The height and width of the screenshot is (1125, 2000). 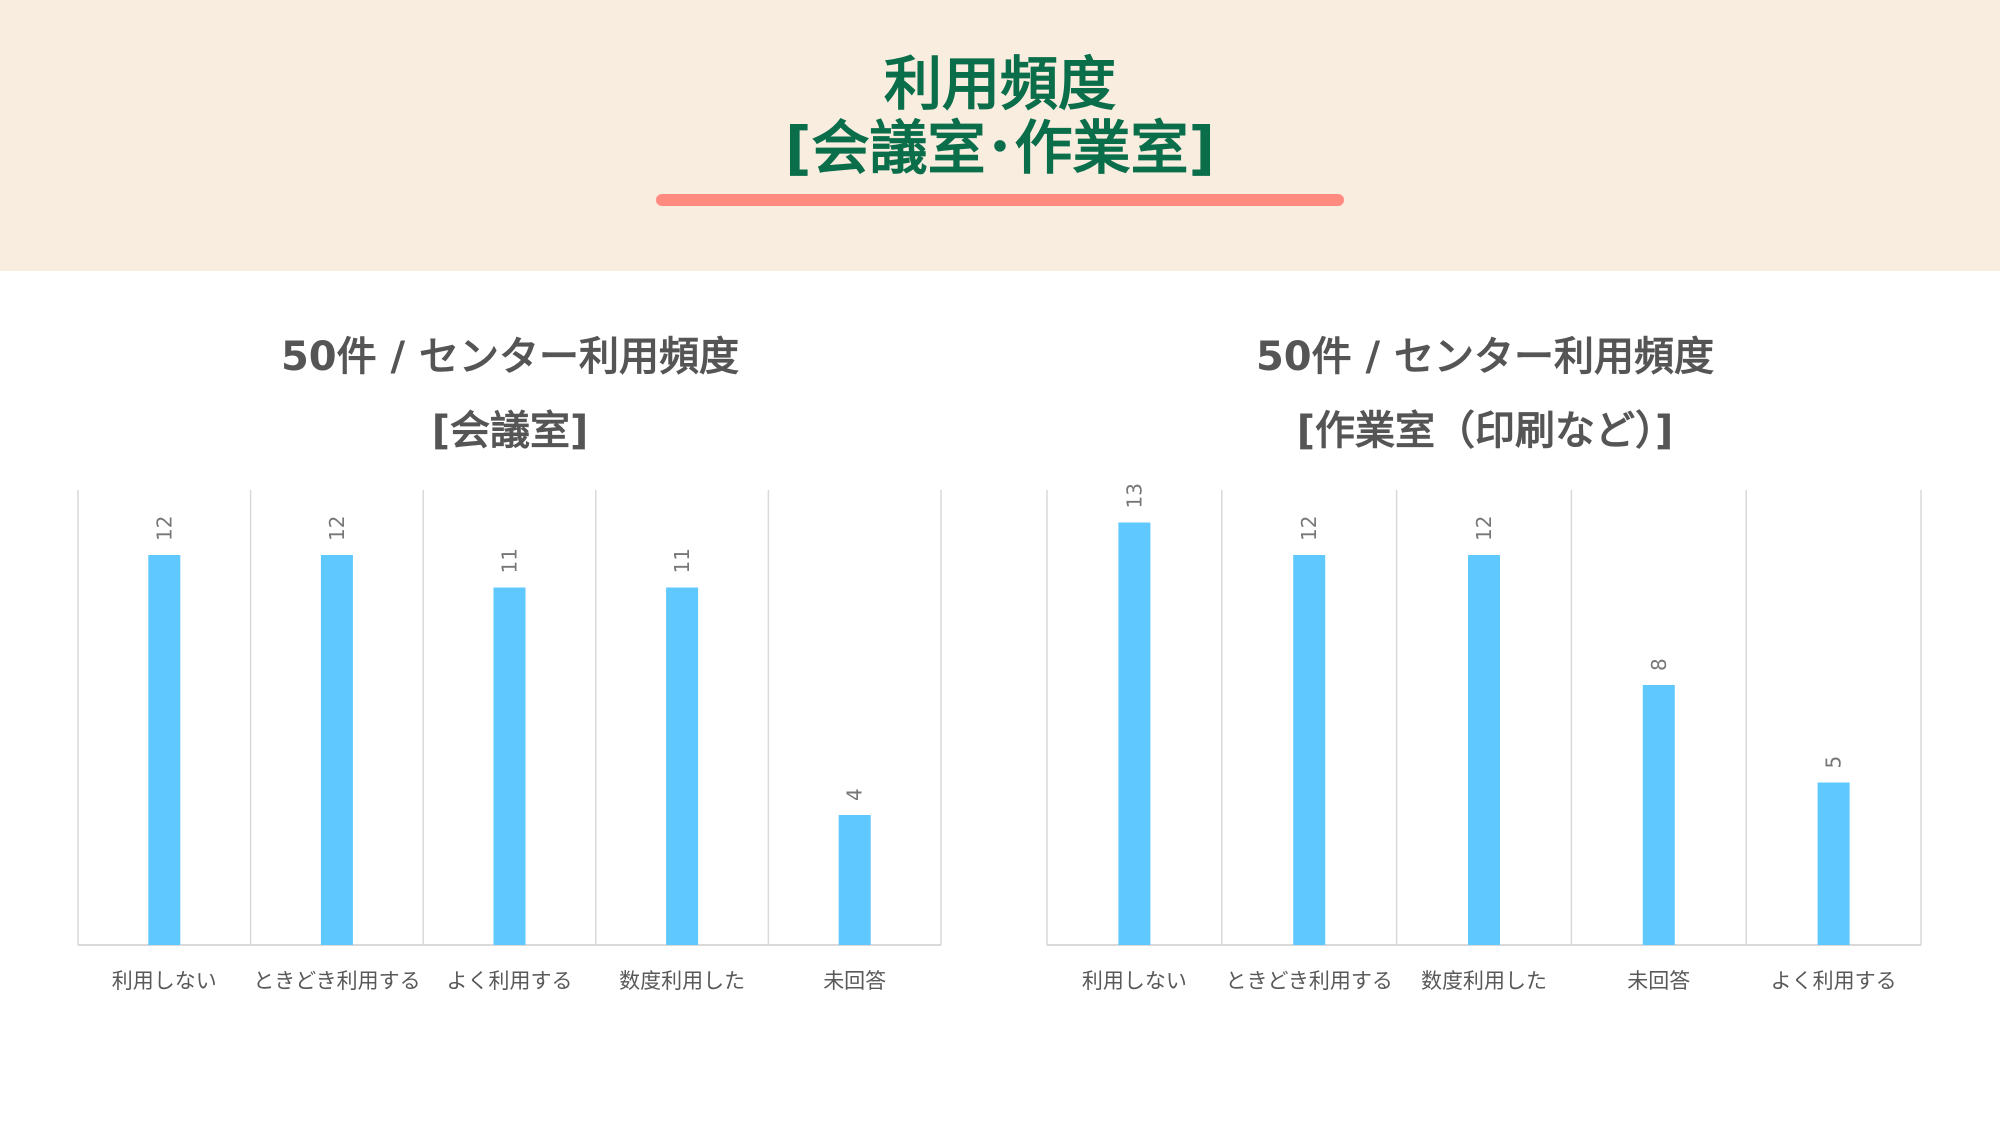 What do you see at coordinates (855, 794) in the screenshot?
I see `data-label: 4` at bounding box center [855, 794].